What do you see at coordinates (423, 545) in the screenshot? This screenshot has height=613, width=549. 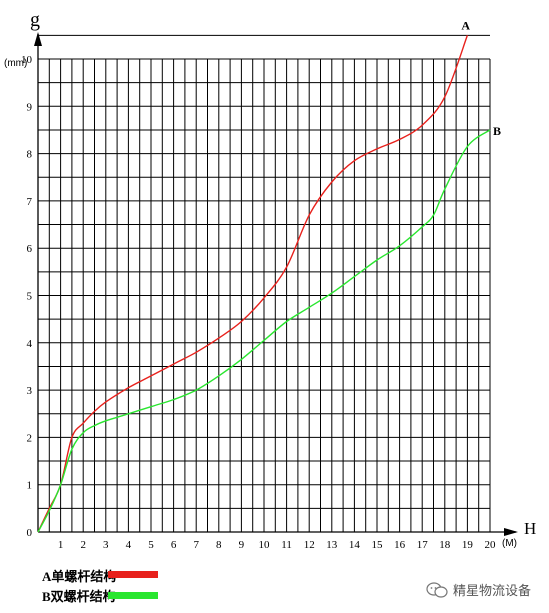 I see `x-tick-label: 17` at bounding box center [423, 545].